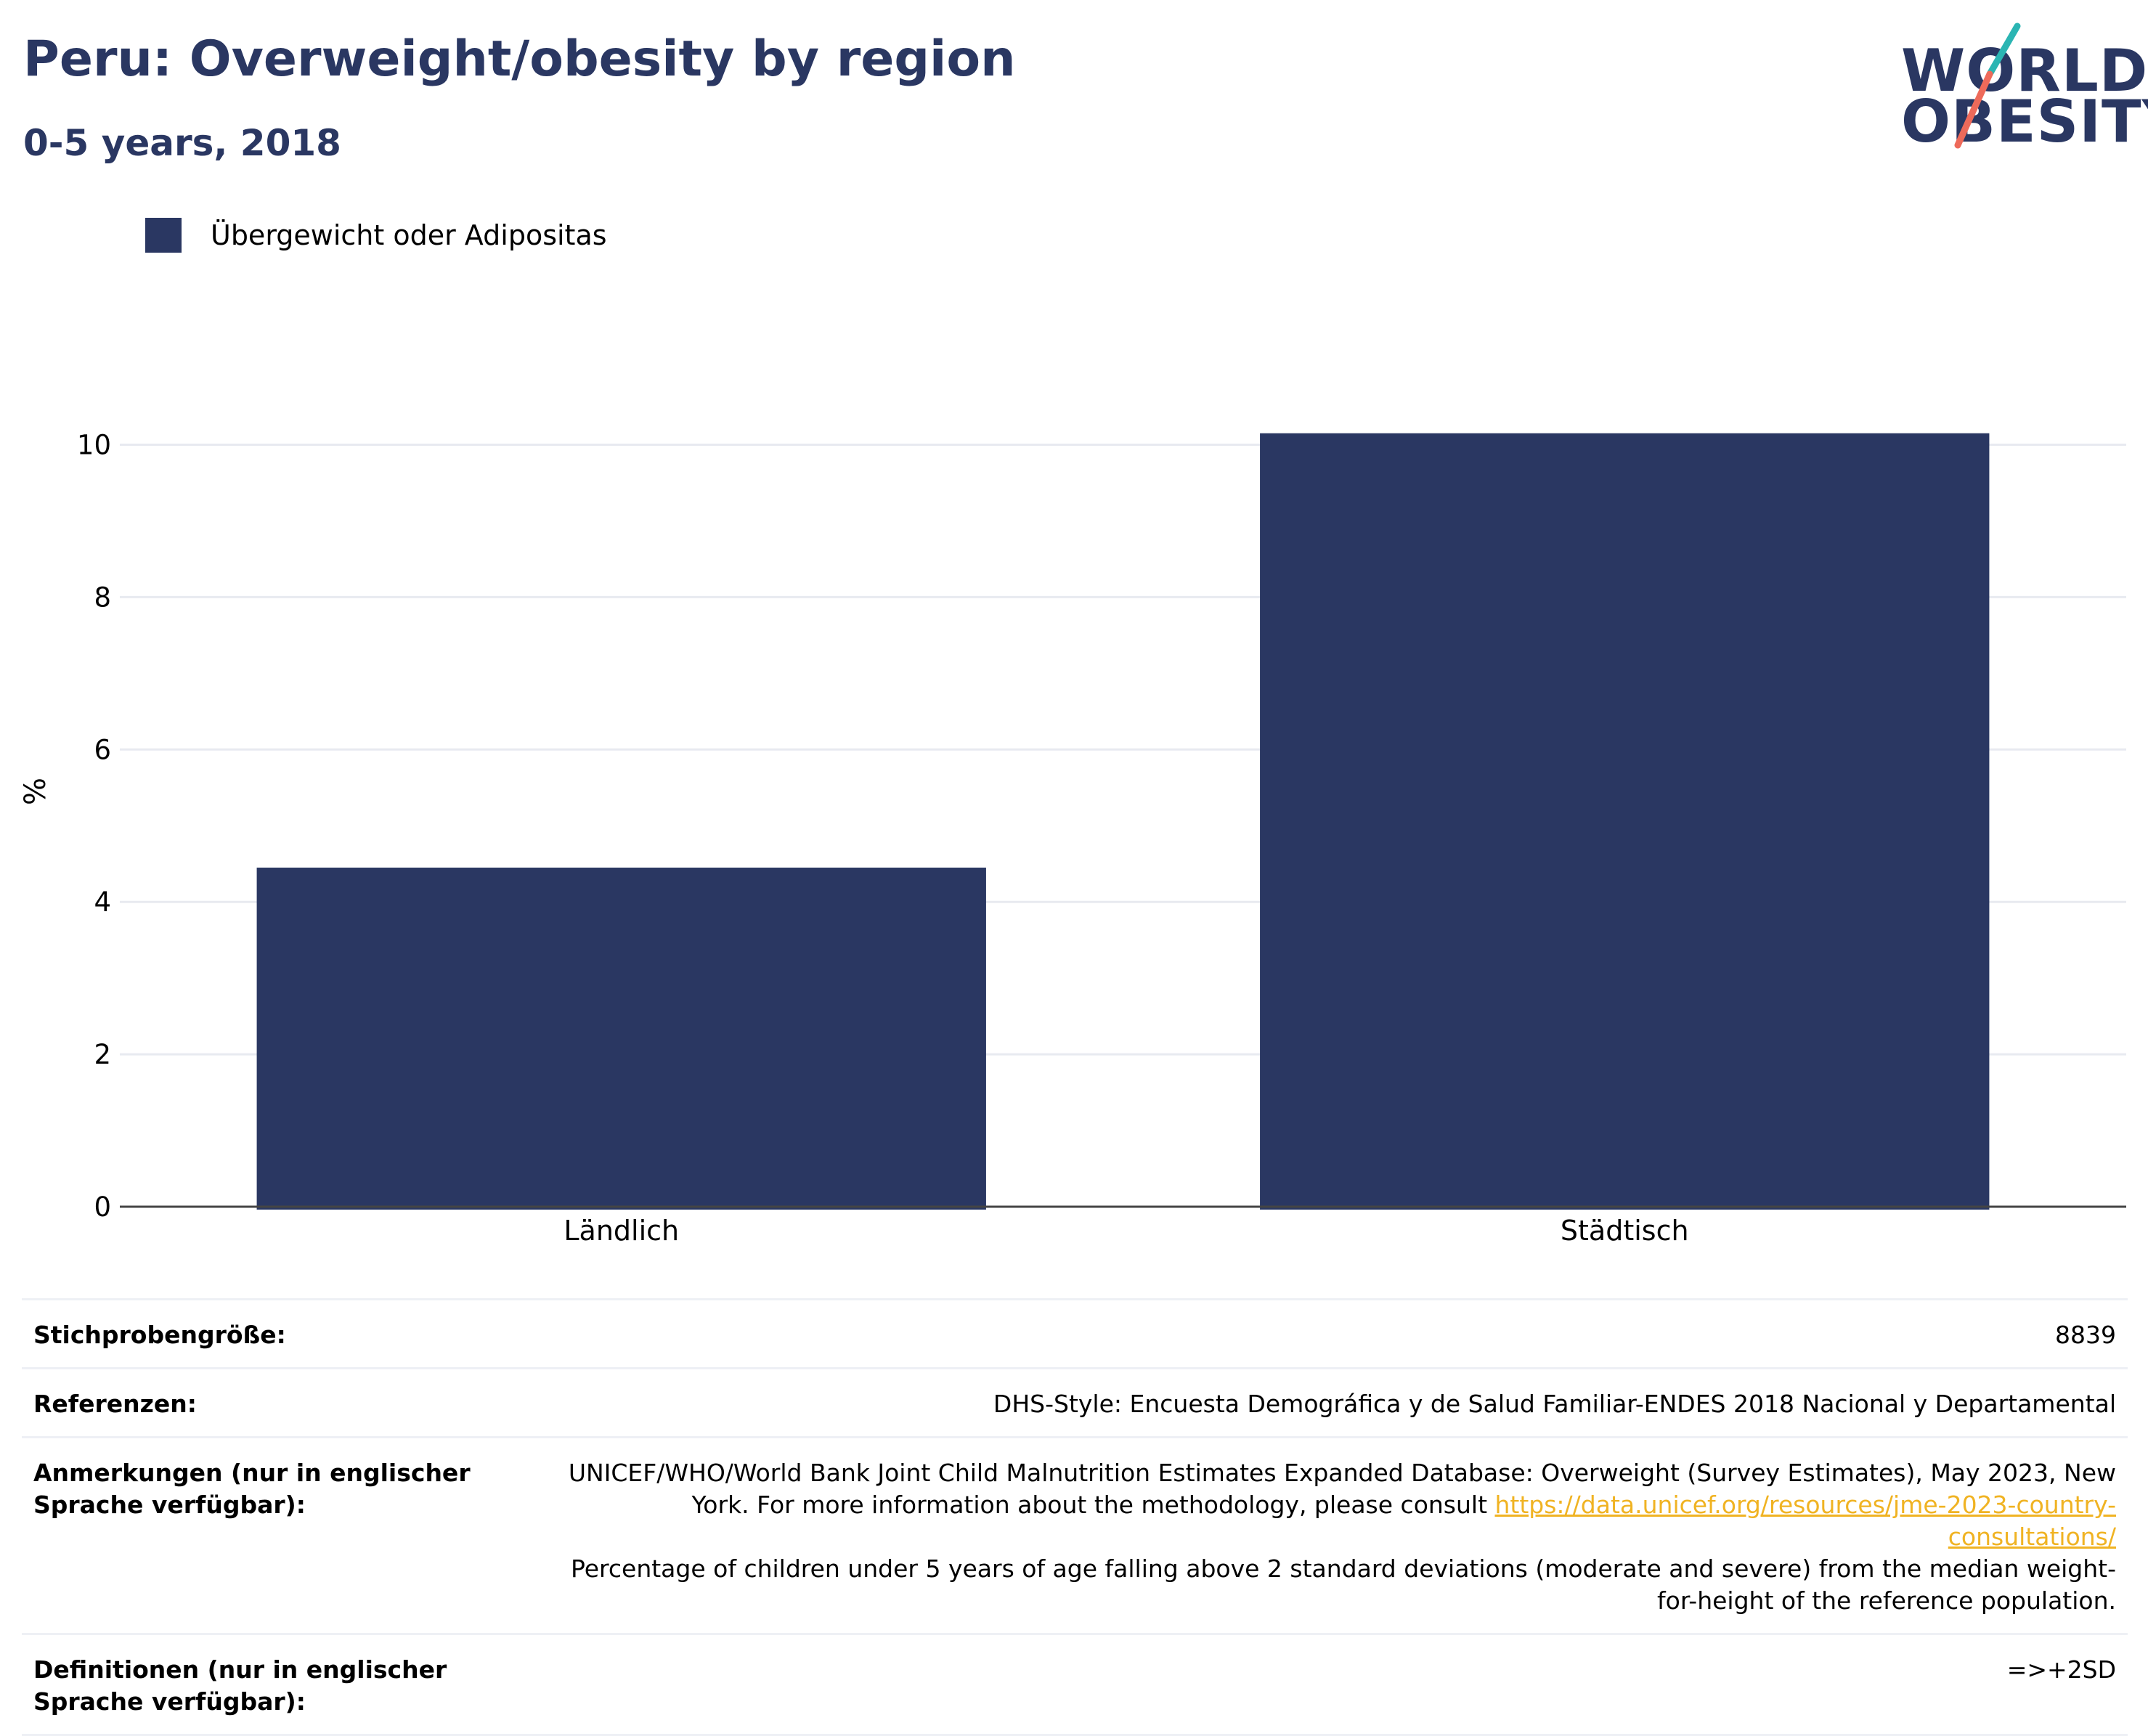 The image size is (2148, 1736). Describe the element at coordinates (35, 791) in the screenshot. I see `y-axis-label: %` at that location.